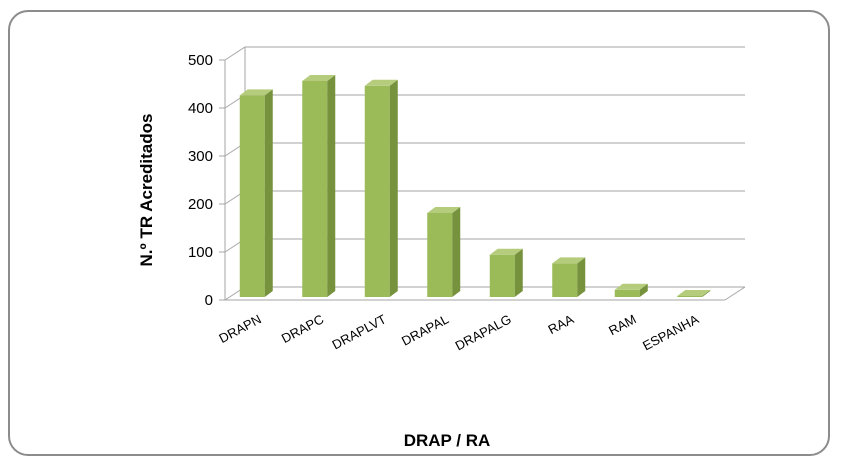 Image resolution: width=841 pixels, height=464 pixels. I want to click on y-tick-label: 300, so click(200, 156).